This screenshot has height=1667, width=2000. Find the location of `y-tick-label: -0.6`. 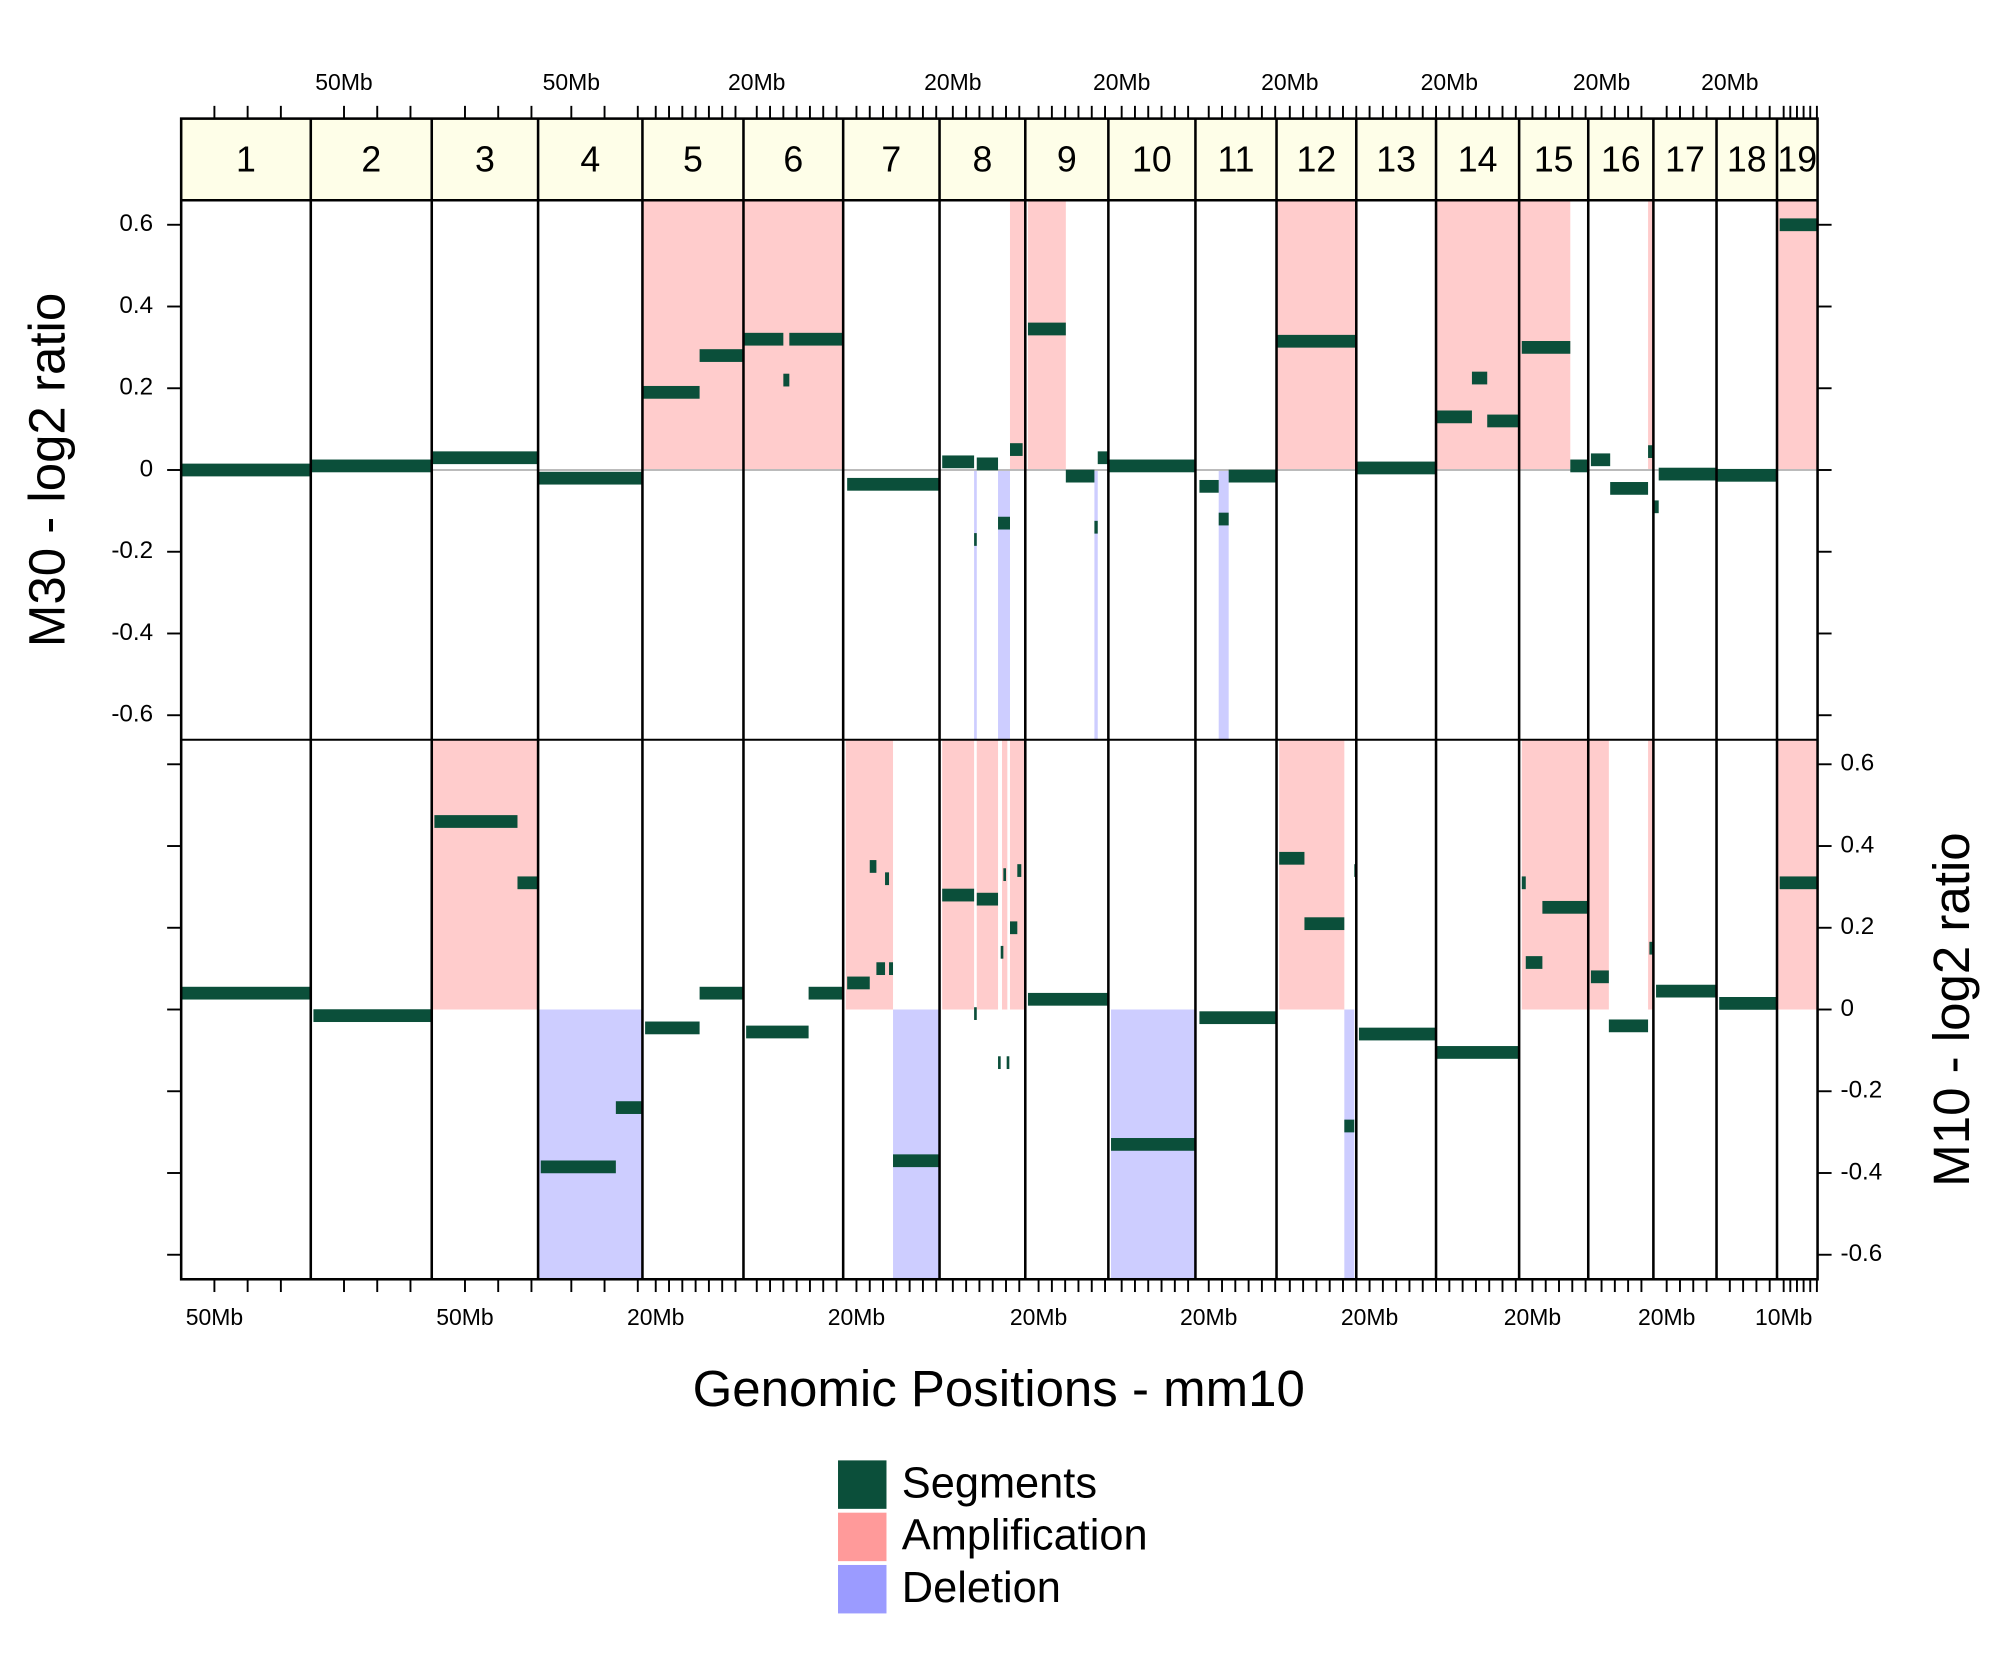

y-tick-label: -0.6 is located at coordinates (1862, 1253).